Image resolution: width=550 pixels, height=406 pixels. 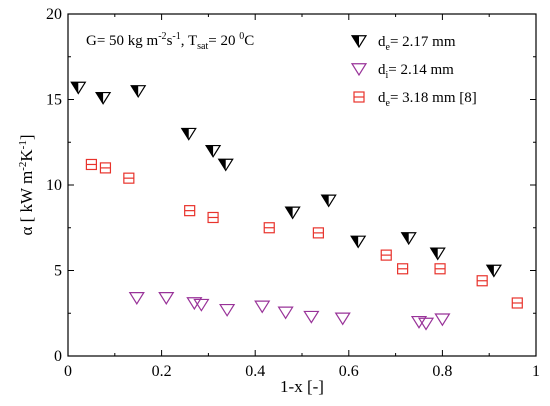 I want to click on x-tick-label: 0.2, so click(x=162, y=371).